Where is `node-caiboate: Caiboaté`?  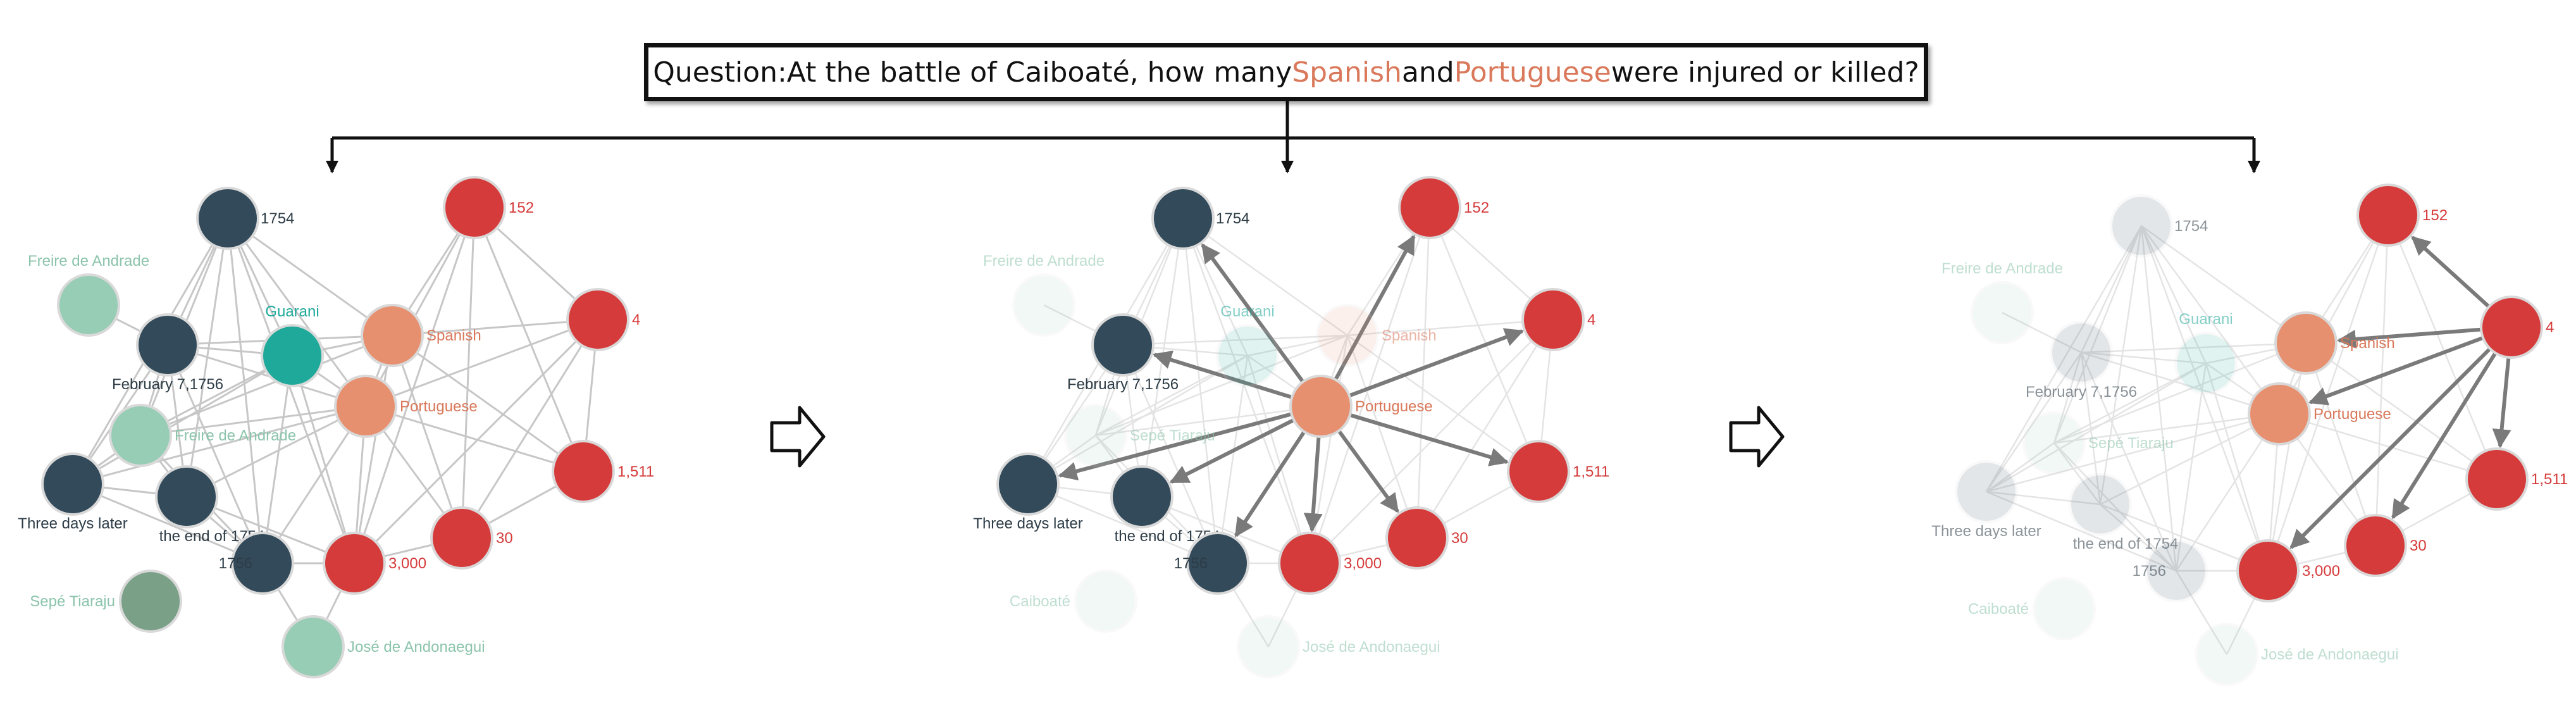
node-caiboate: Caiboaté is located at coordinates (2032, 608).